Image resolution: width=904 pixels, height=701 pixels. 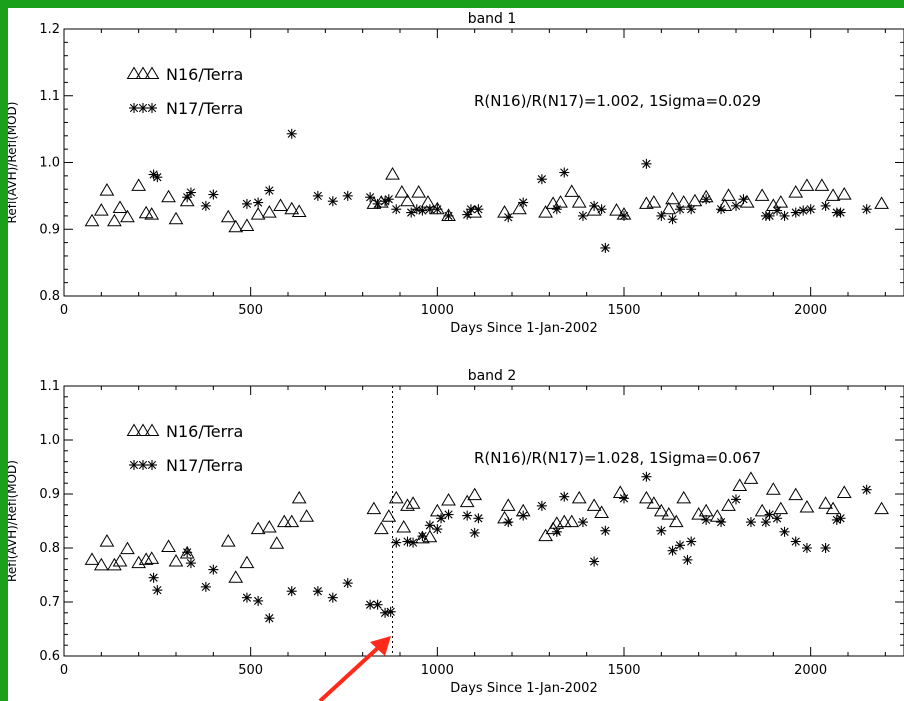 I want to click on y-tick-label: 0.7, so click(x=49, y=602).